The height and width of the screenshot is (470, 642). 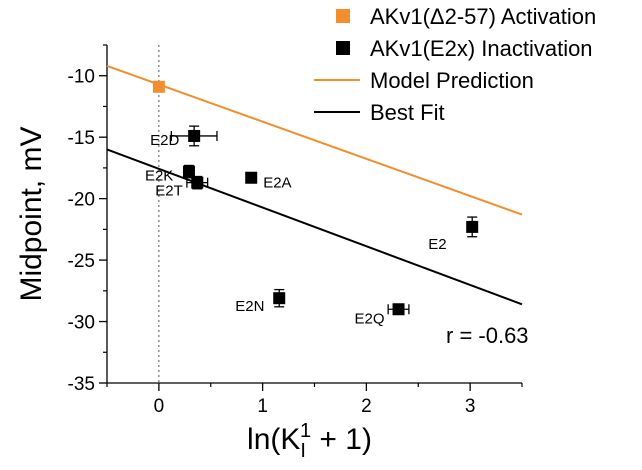 I want to click on x-tick-label: 0, so click(x=159, y=406).